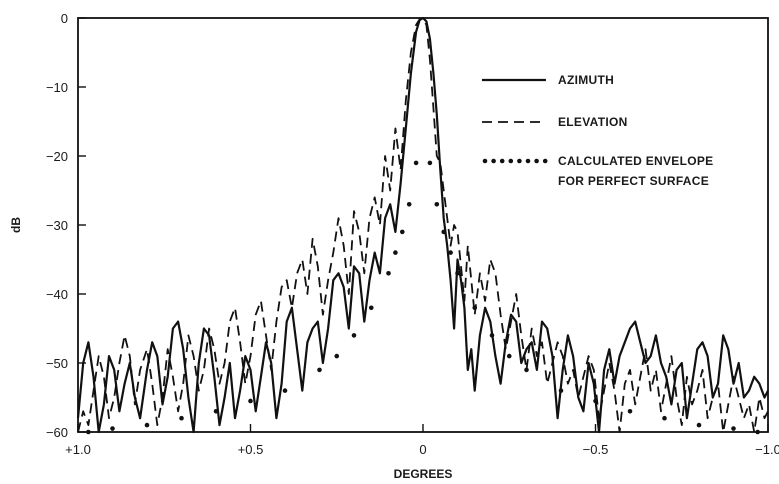  What do you see at coordinates (593, 122) in the screenshot?
I see `legend-label: ELEVATION` at bounding box center [593, 122].